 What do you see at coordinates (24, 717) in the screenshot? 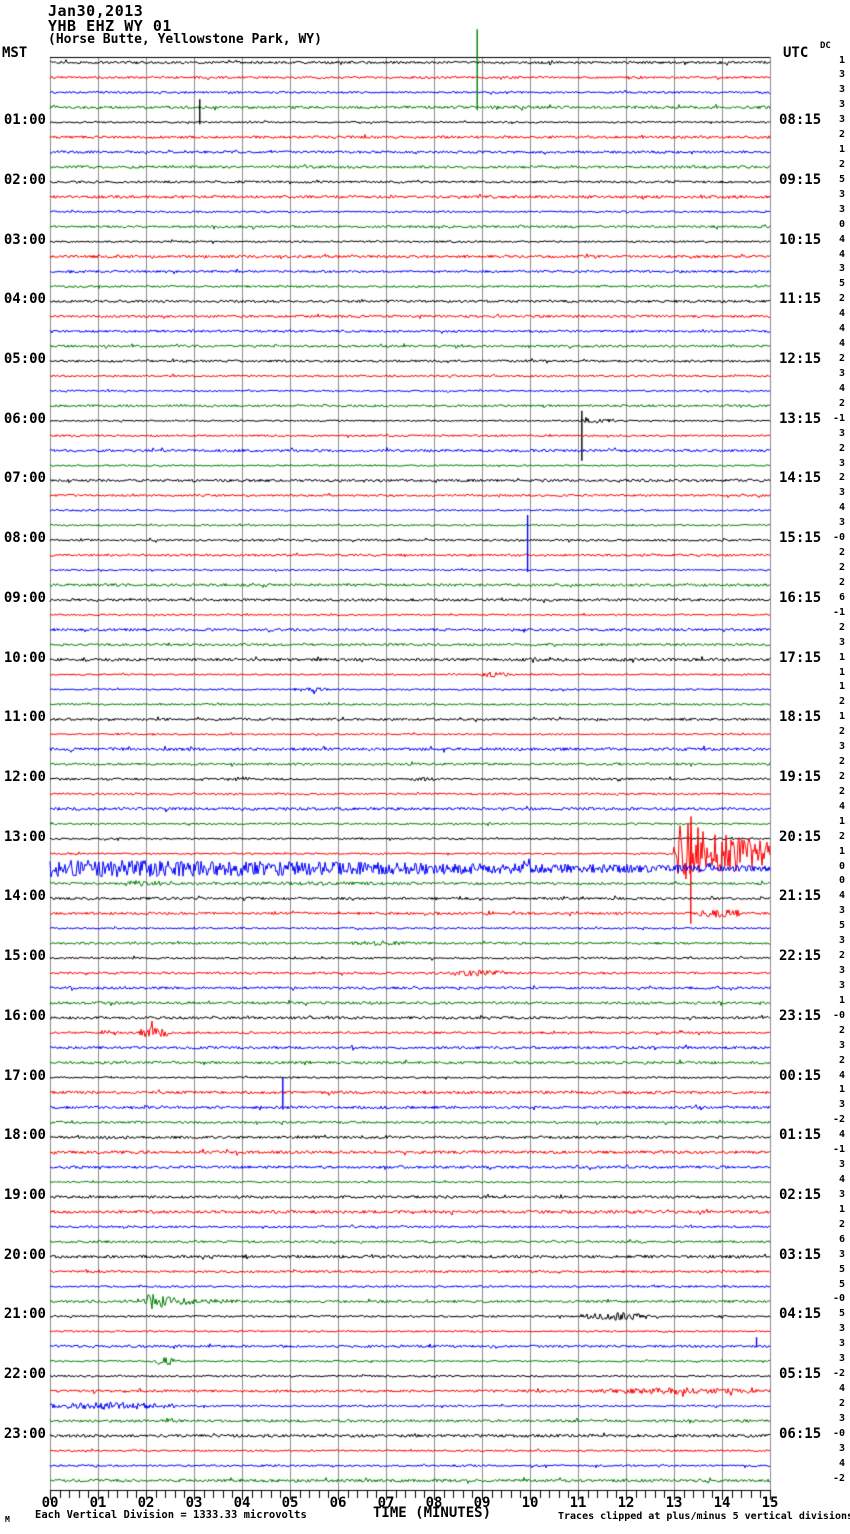
I see `mst-time-label: 11:00` at bounding box center [24, 717].